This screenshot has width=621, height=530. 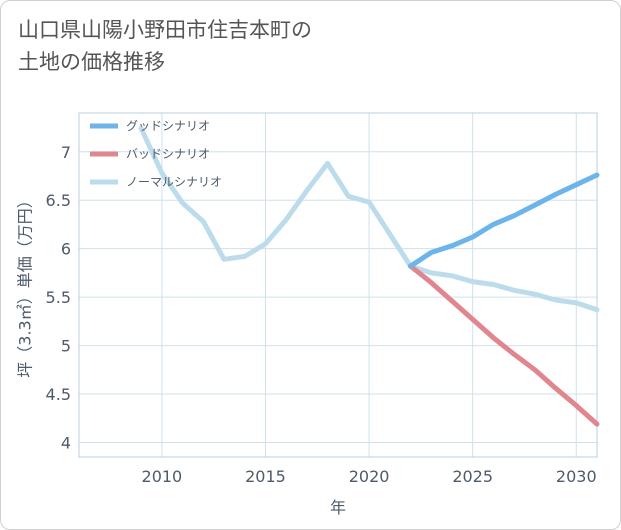 I want to click on legend-label: ノーマルシナリオ, so click(x=174, y=182).